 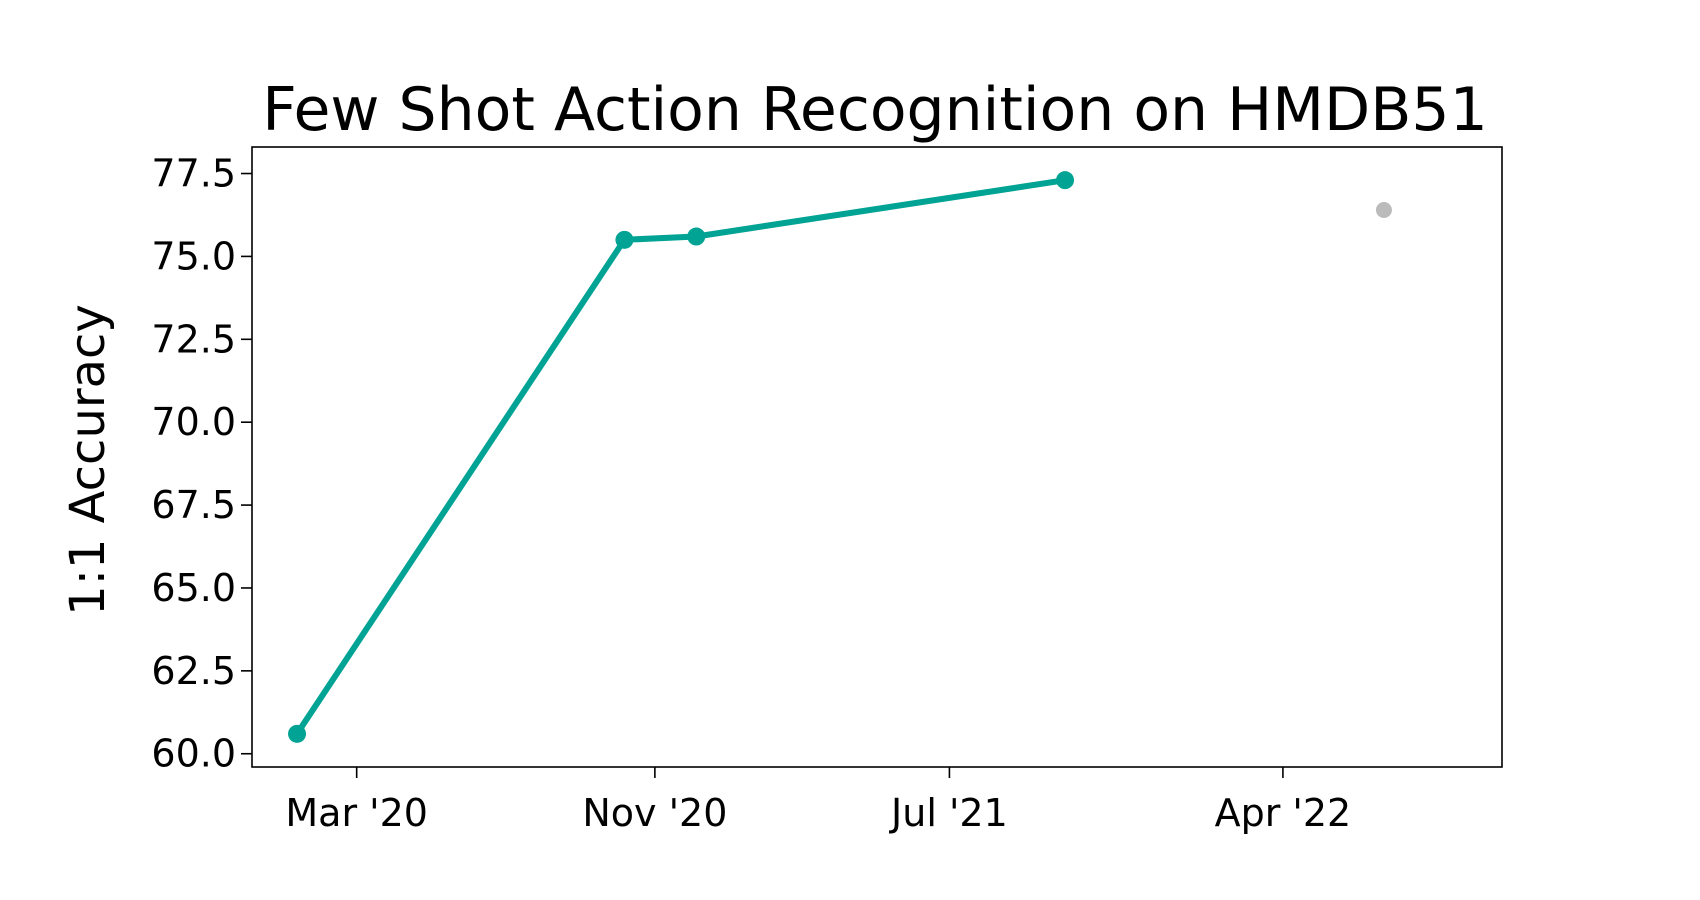 I want to click on y-axis-label: 1:1 Accuracy, so click(x=88, y=460).